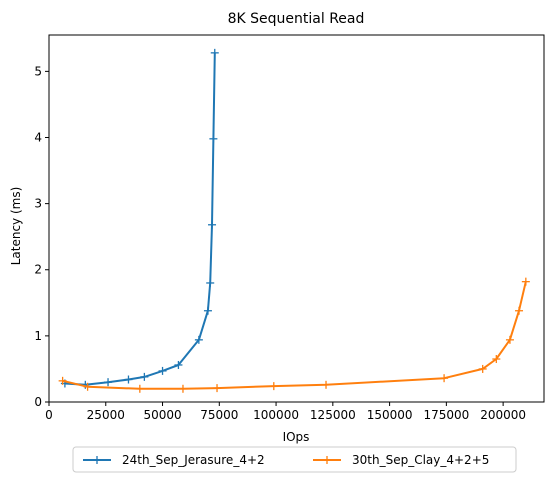 Image resolution: width=554 pixels, height=485 pixels. What do you see at coordinates (296, 19) in the screenshot?
I see `chart-title: 8K Sequential Read` at bounding box center [296, 19].